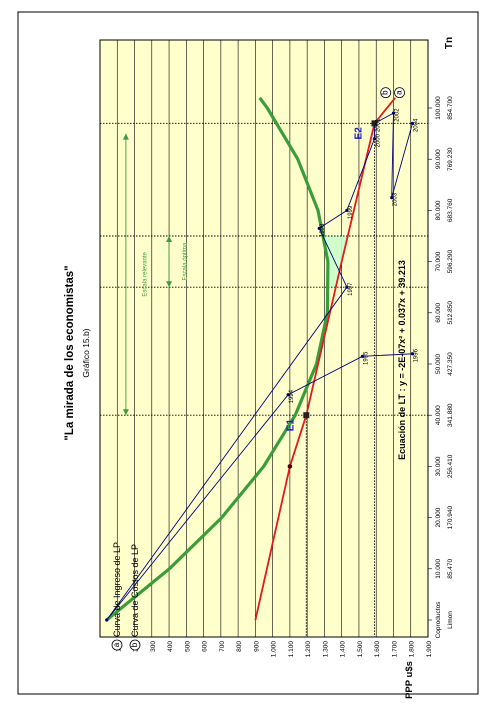  I want to click on year-label: 1998, so click(323, 230).